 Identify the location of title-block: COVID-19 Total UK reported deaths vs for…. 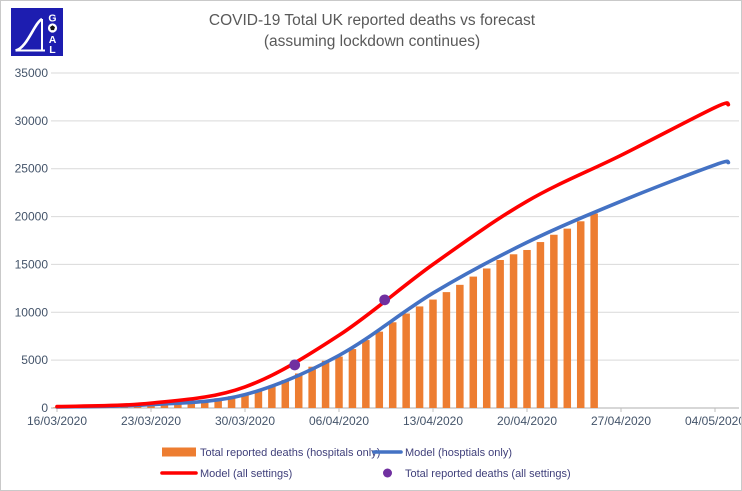
(371, 31).